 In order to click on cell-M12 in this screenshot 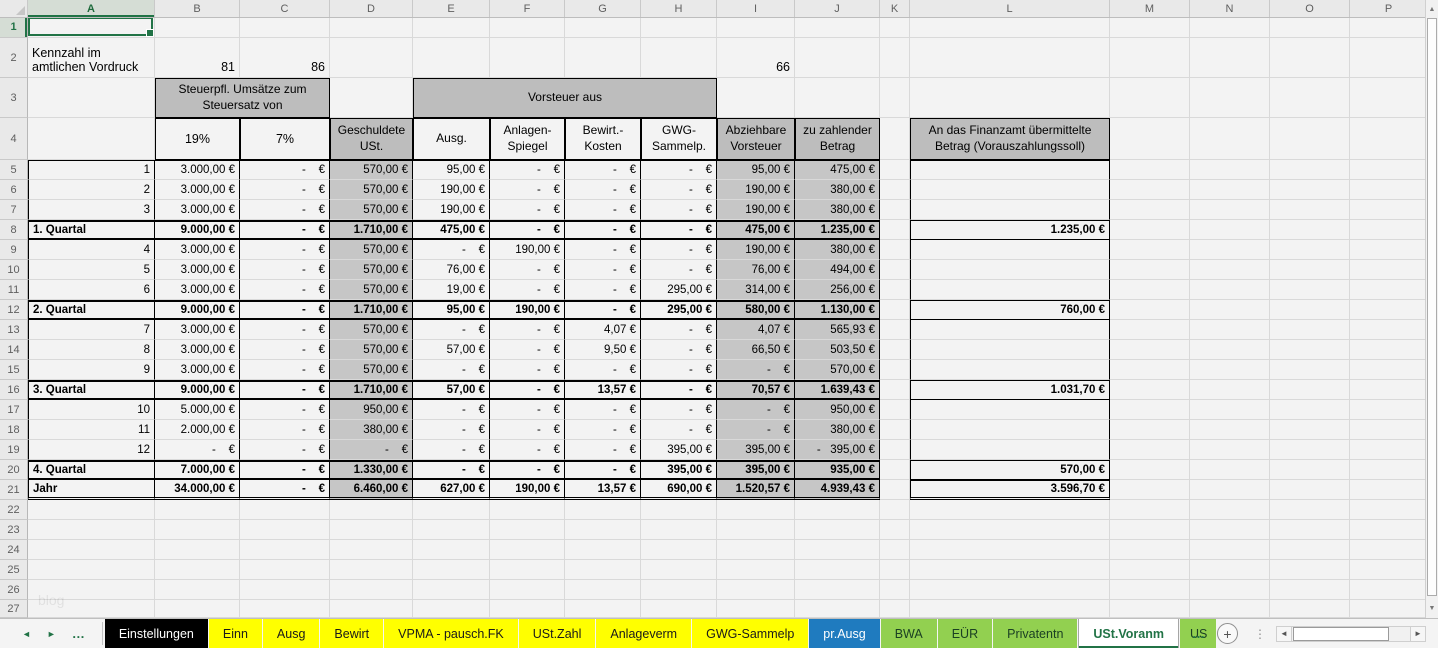, I will do `click(1150, 310)`.